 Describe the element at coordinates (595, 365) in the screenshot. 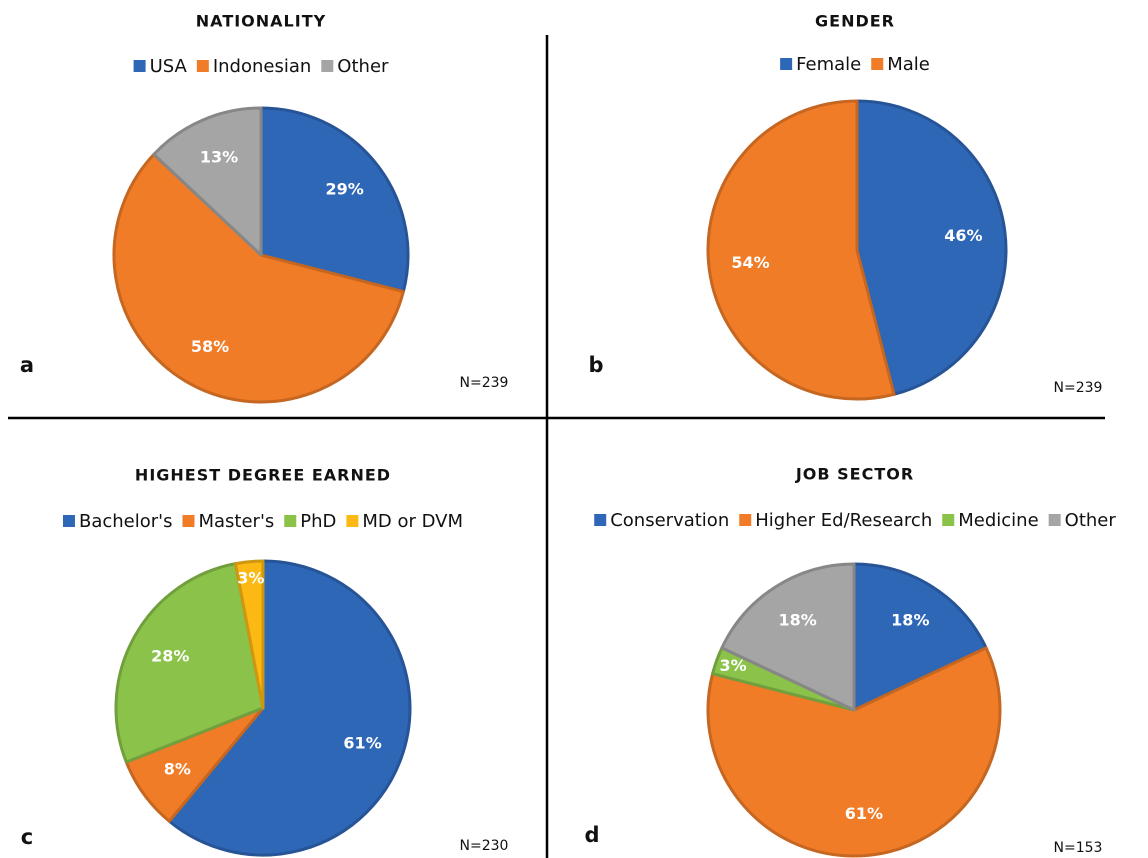

I see `panel-label: b` at that location.